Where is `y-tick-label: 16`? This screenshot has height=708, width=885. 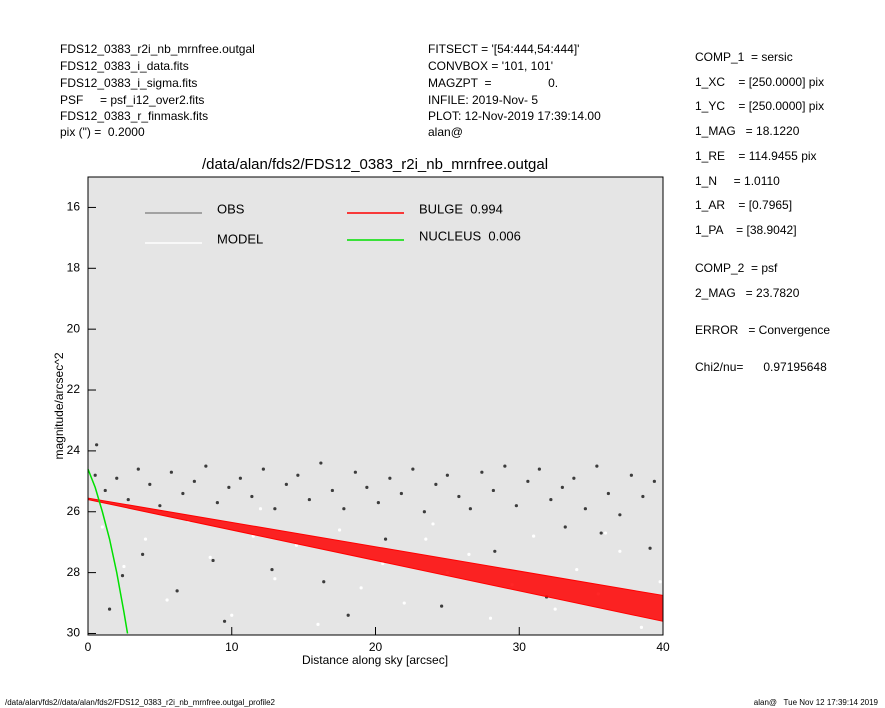 y-tick-label: 16 is located at coordinates (74, 207).